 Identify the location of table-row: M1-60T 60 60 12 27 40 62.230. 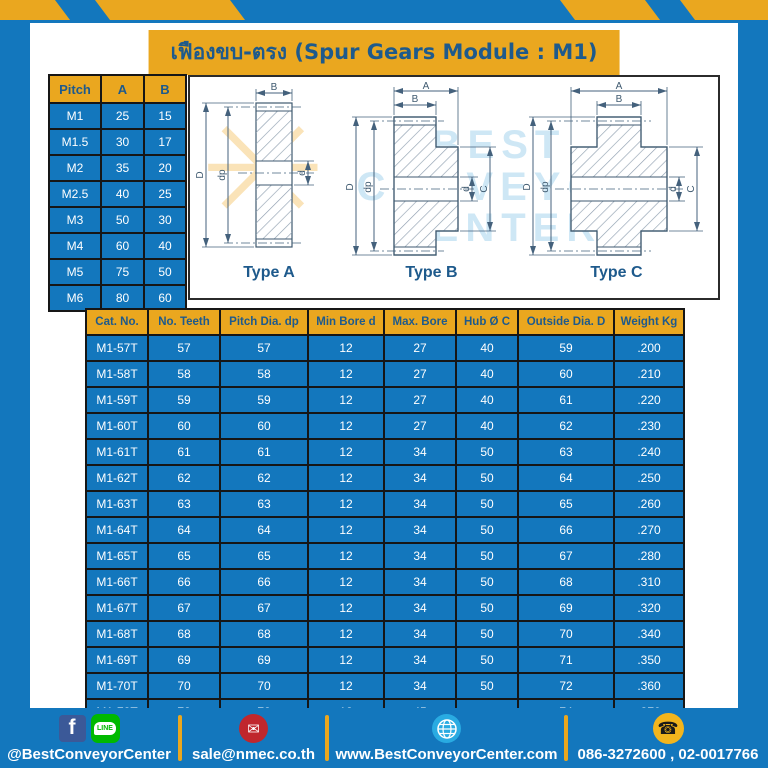
(385, 426).